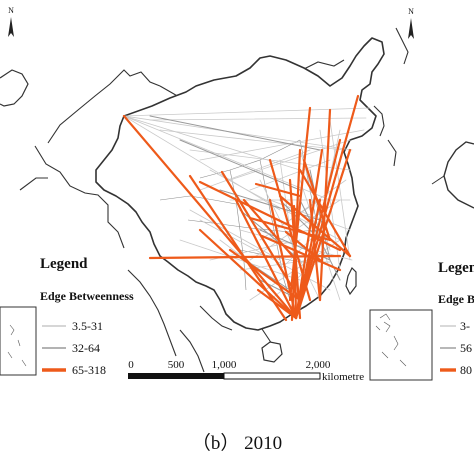 The height and width of the screenshot is (474, 474). What do you see at coordinates (456, 268) in the screenshot?
I see `right-legend-title: Legen` at bounding box center [456, 268].